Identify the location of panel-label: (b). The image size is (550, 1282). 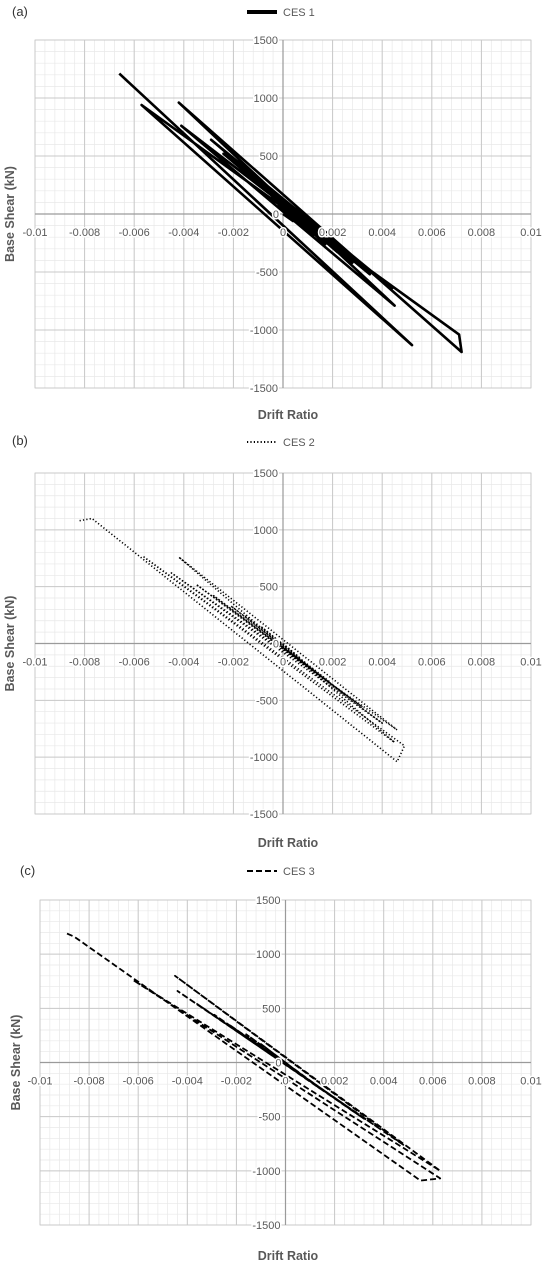
(20, 440).